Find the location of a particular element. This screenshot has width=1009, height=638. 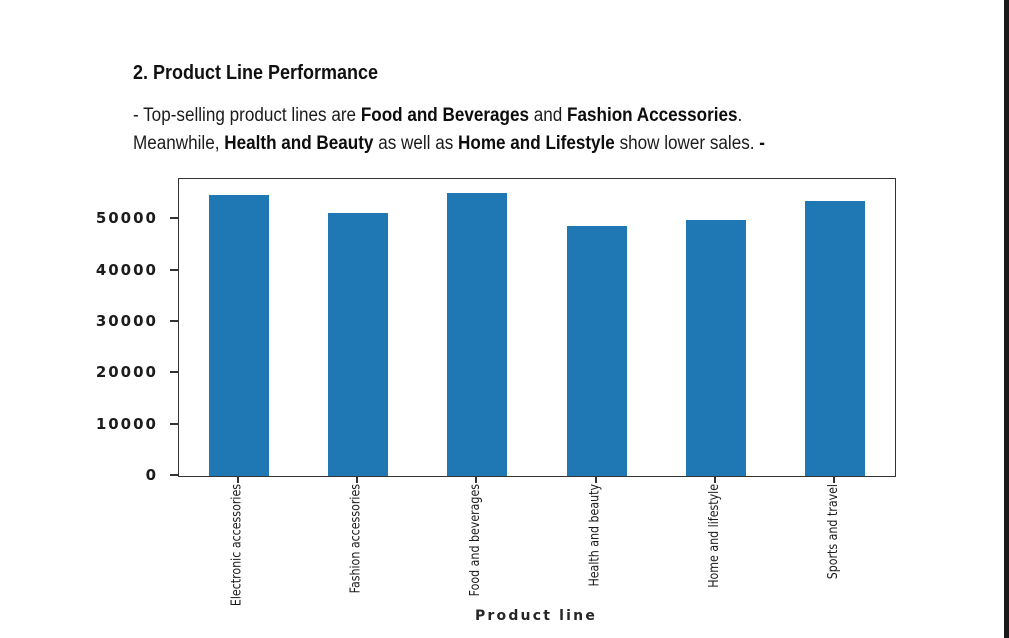

window-edge-bar is located at coordinates (1006, 319).